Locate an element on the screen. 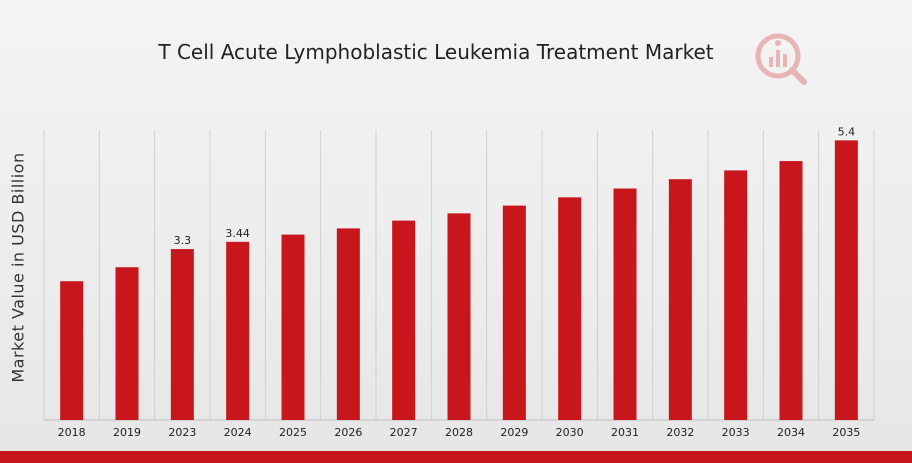 Image resolution: width=912 pixels, height=463 pixels. bar-2025 is located at coordinates (293, 327).